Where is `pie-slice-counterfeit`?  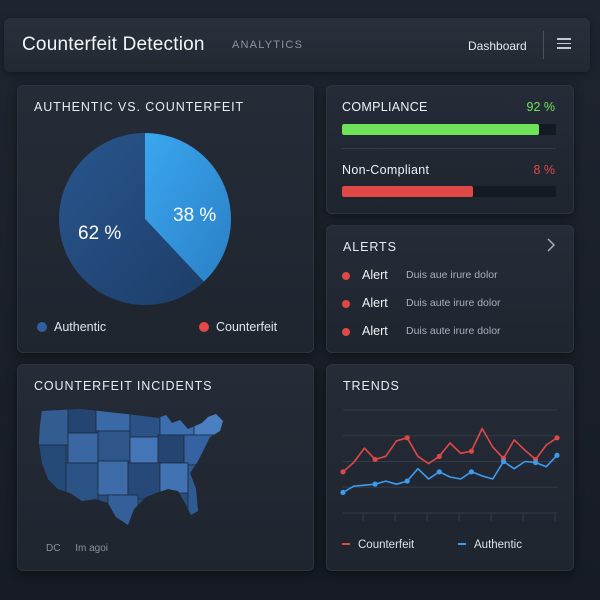
pie-slice-counterfeit is located at coordinates (188, 207).